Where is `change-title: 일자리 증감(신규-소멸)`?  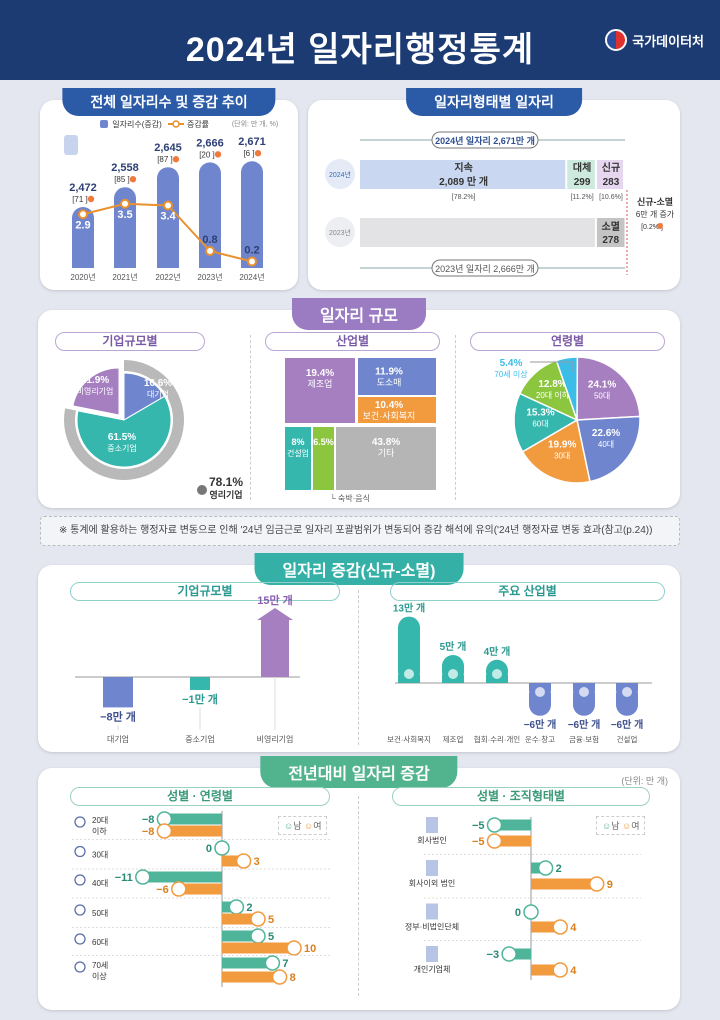 change-title: 일자리 증감(신규-소멸) is located at coordinates (359, 569).